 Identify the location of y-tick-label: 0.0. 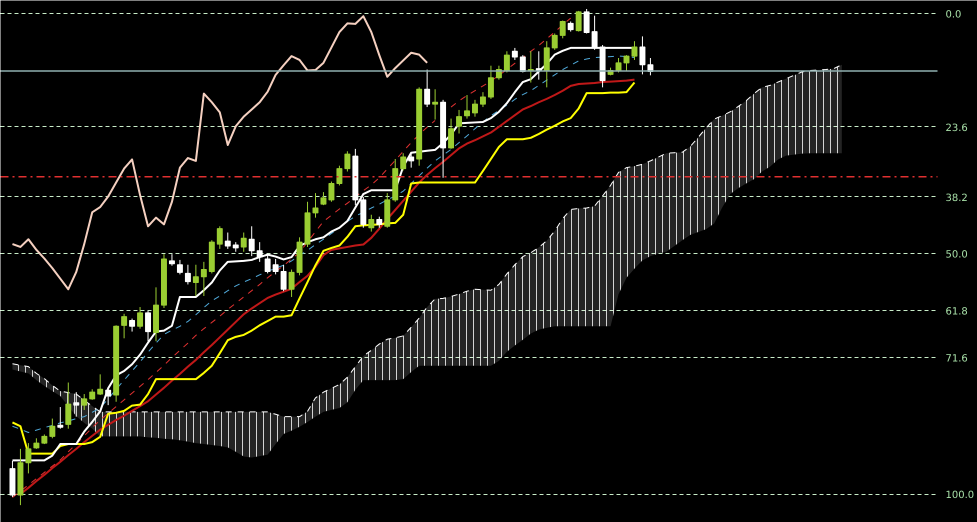
(954, 14).